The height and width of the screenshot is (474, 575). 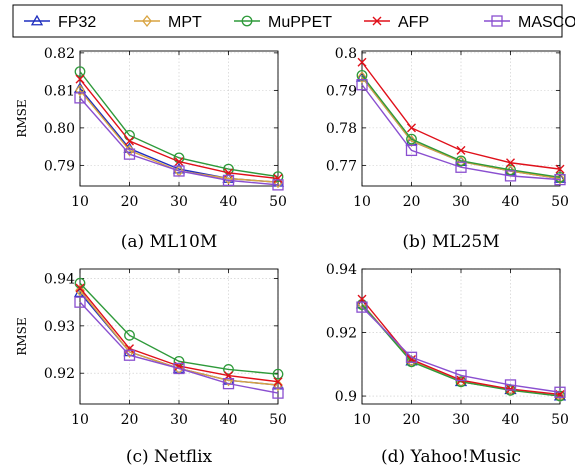 What do you see at coordinates (346, 397) in the screenshot?
I see `y-tick-label: 0.9` at bounding box center [346, 397].